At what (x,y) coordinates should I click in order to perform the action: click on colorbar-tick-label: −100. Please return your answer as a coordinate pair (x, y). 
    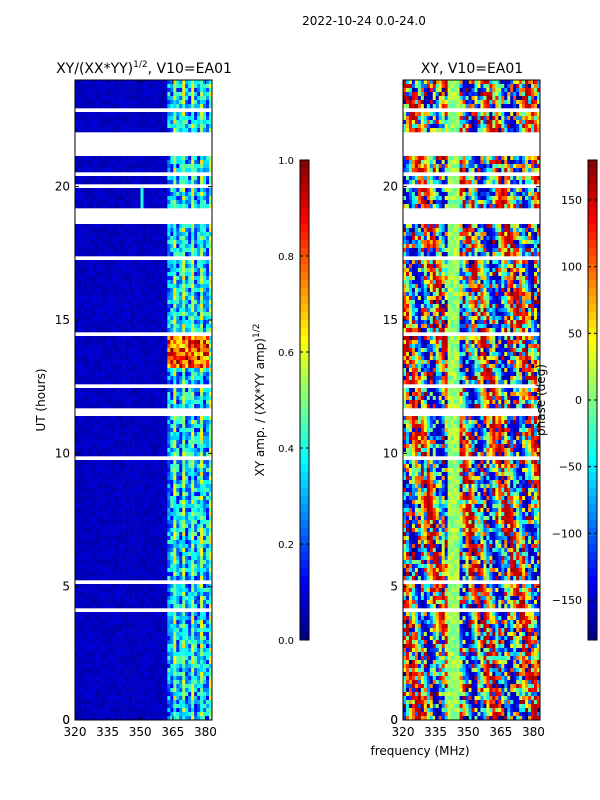
    Looking at the image, I should click on (567, 533).